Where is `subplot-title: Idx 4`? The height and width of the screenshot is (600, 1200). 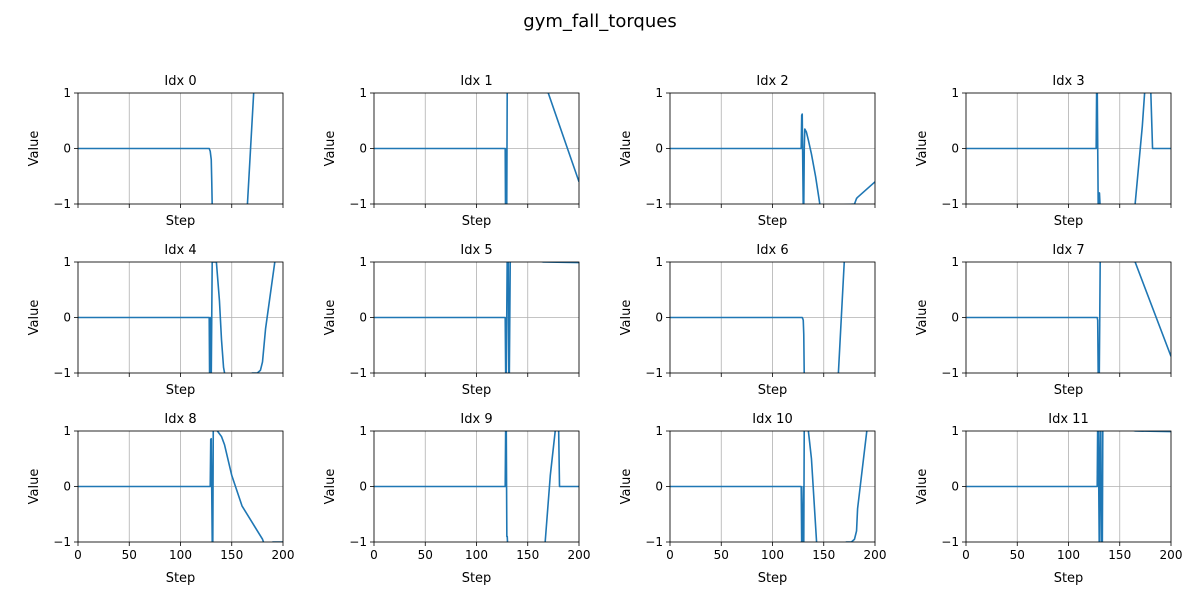
subplot-title: Idx 4 is located at coordinates (180, 250).